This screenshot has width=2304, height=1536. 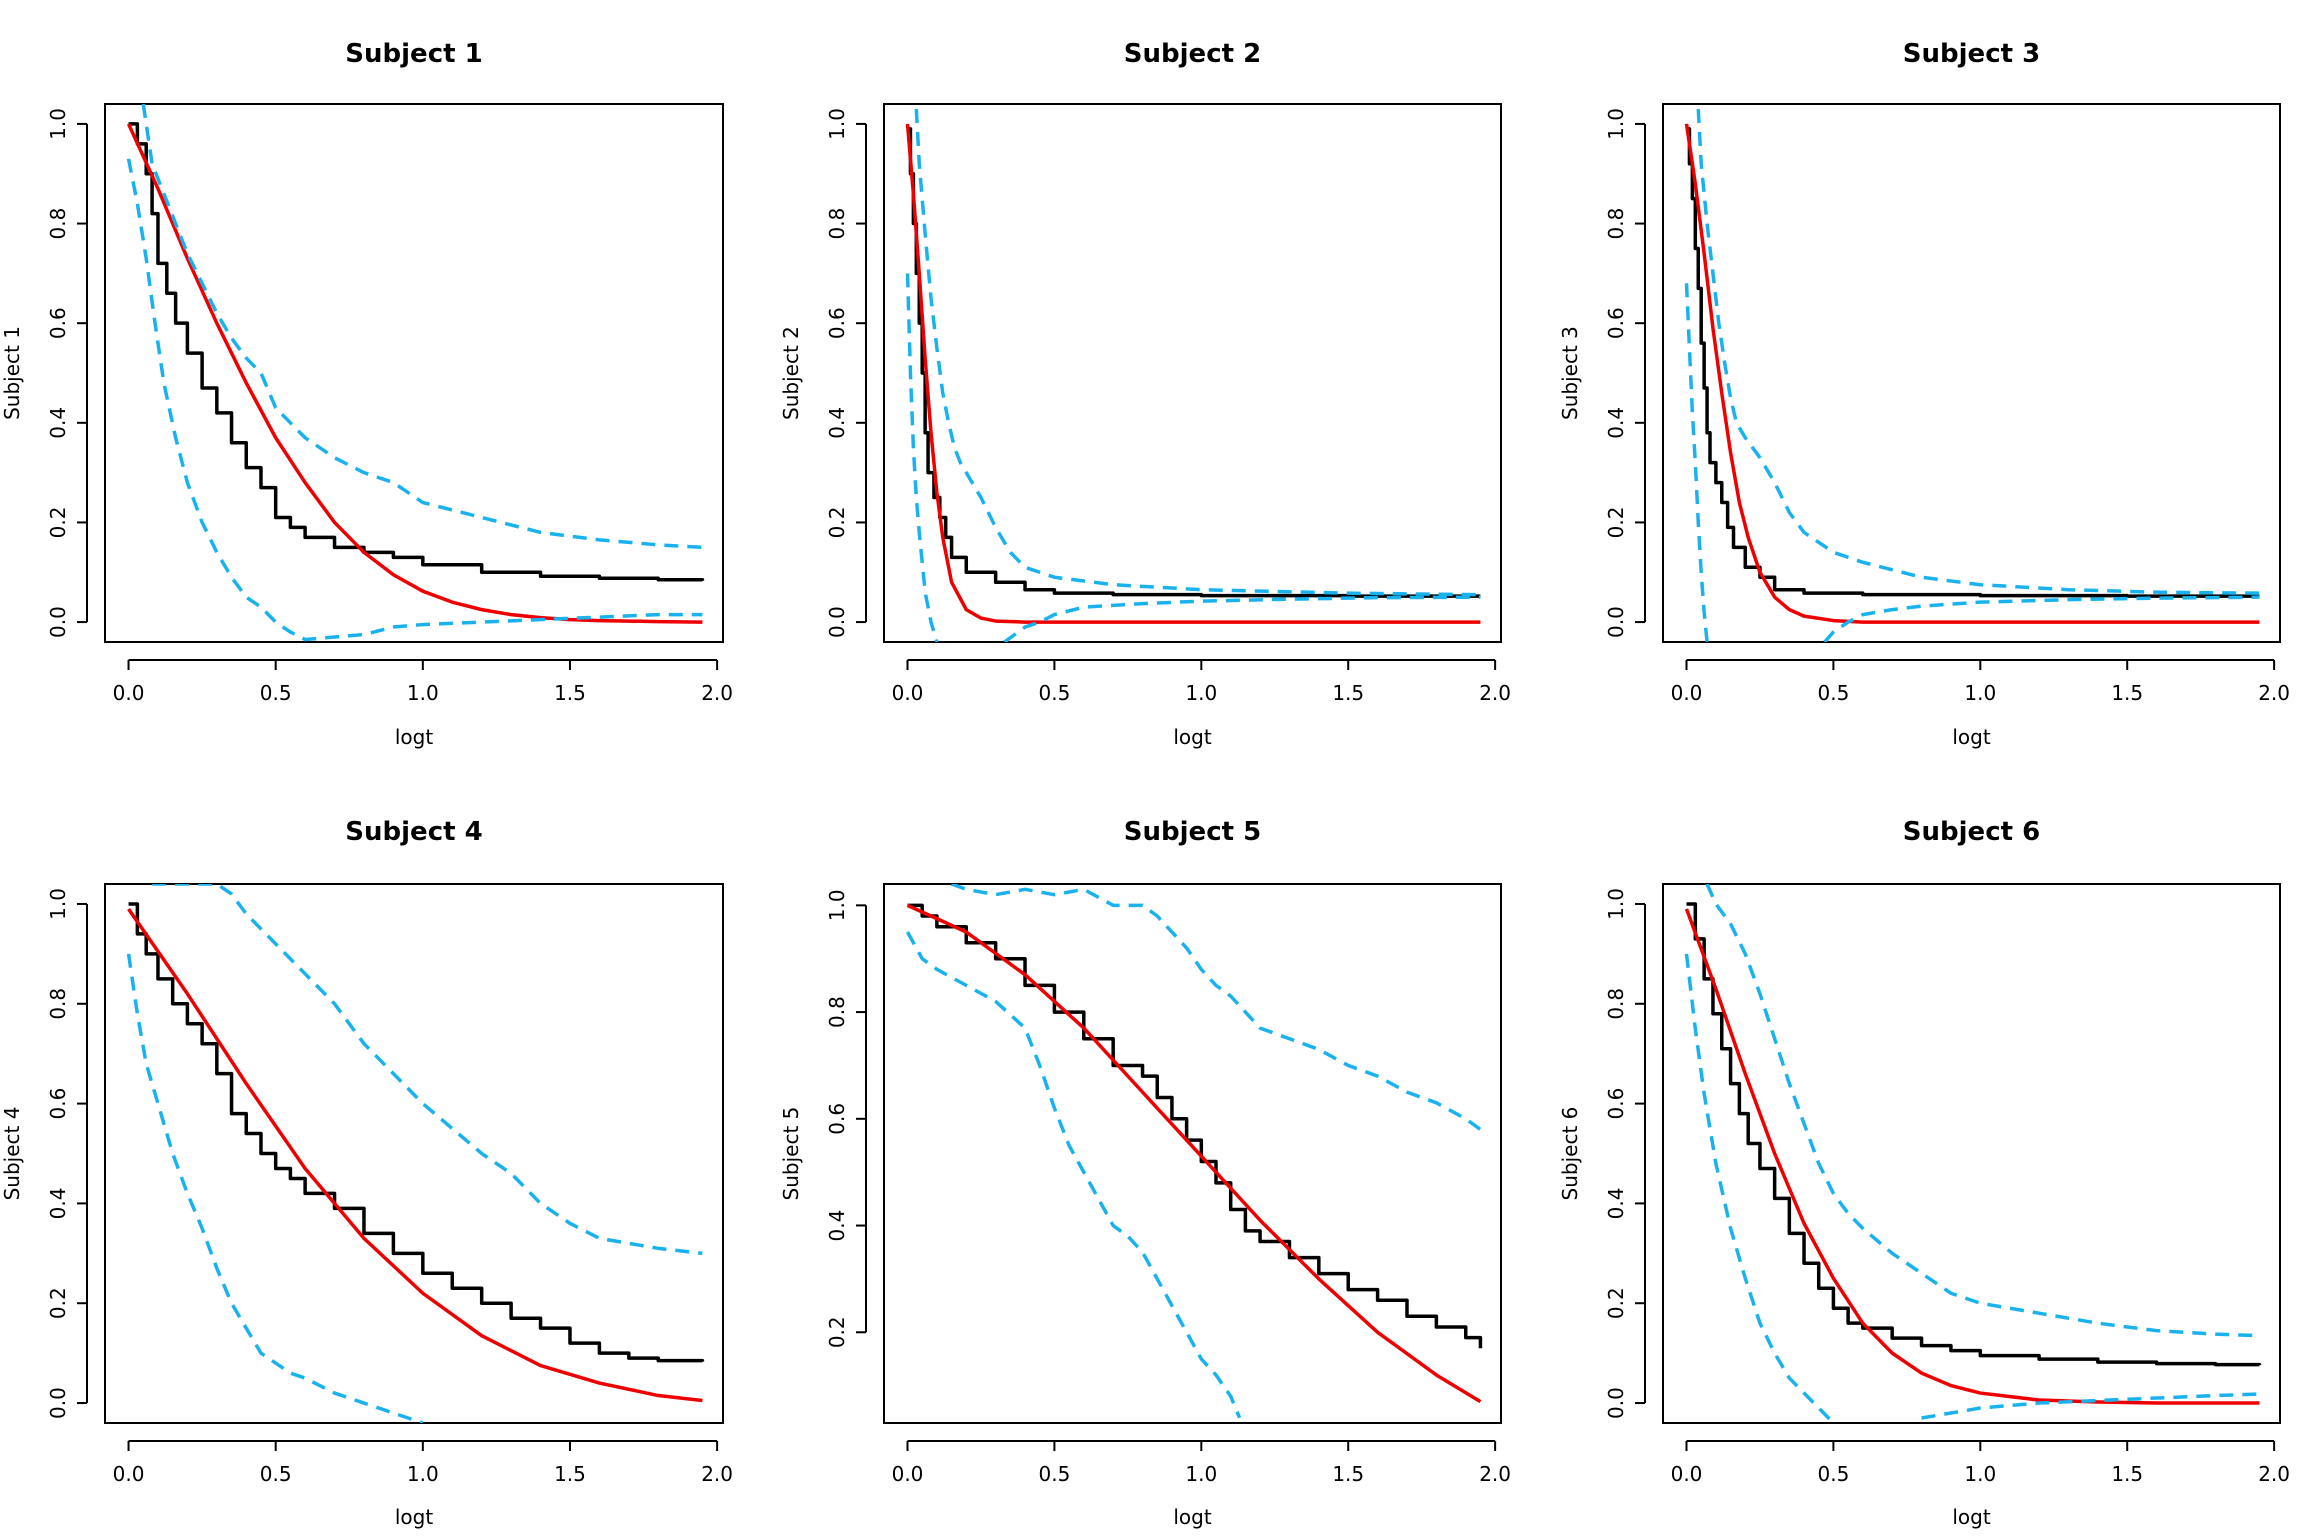 What do you see at coordinates (12, 1154) in the screenshot?
I see `y-axis-label: Subject 4` at bounding box center [12, 1154].